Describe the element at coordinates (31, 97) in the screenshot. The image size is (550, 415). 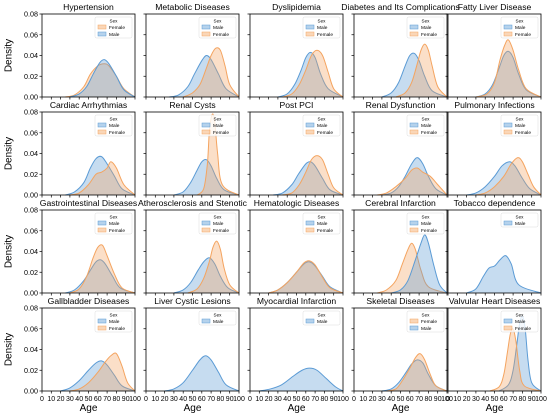
I see `y-tick-label: 0.00` at that location.